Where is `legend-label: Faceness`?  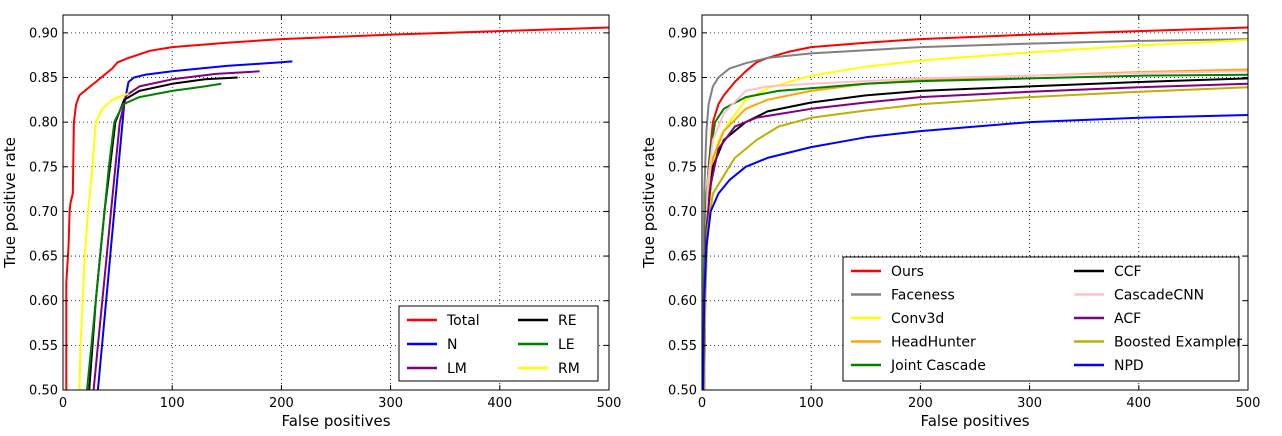 legend-label: Faceness is located at coordinates (923, 296).